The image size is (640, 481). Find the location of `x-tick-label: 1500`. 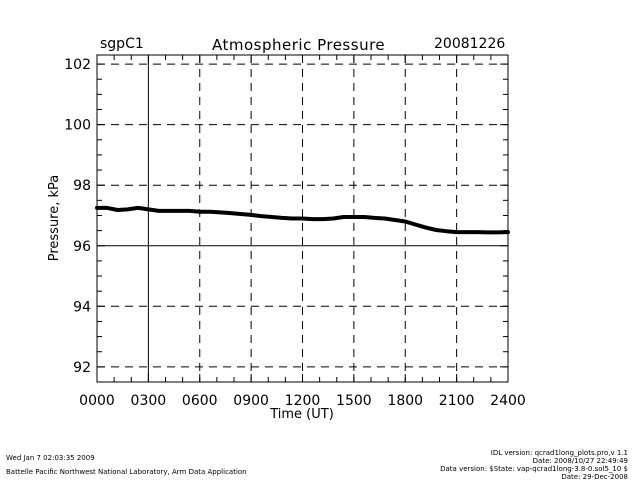

x-tick-label: 1500 is located at coordinates (354, 401).